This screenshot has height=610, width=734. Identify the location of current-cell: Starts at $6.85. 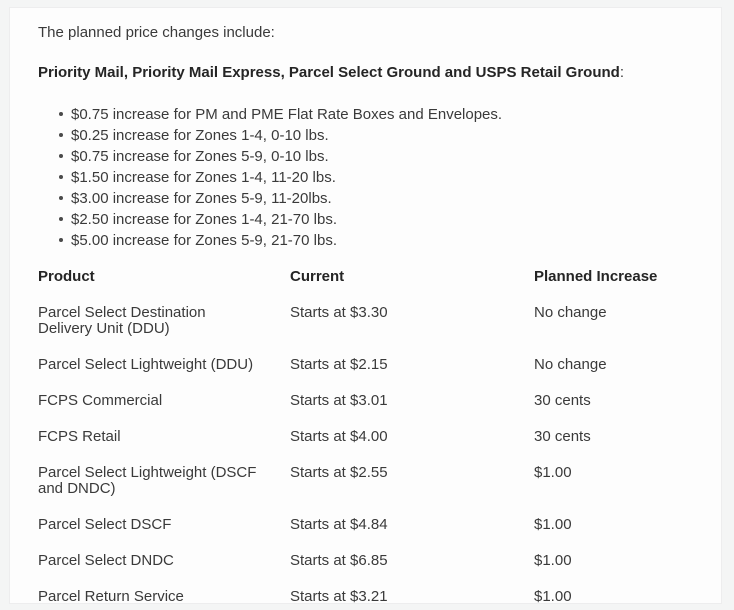
(339, 560).